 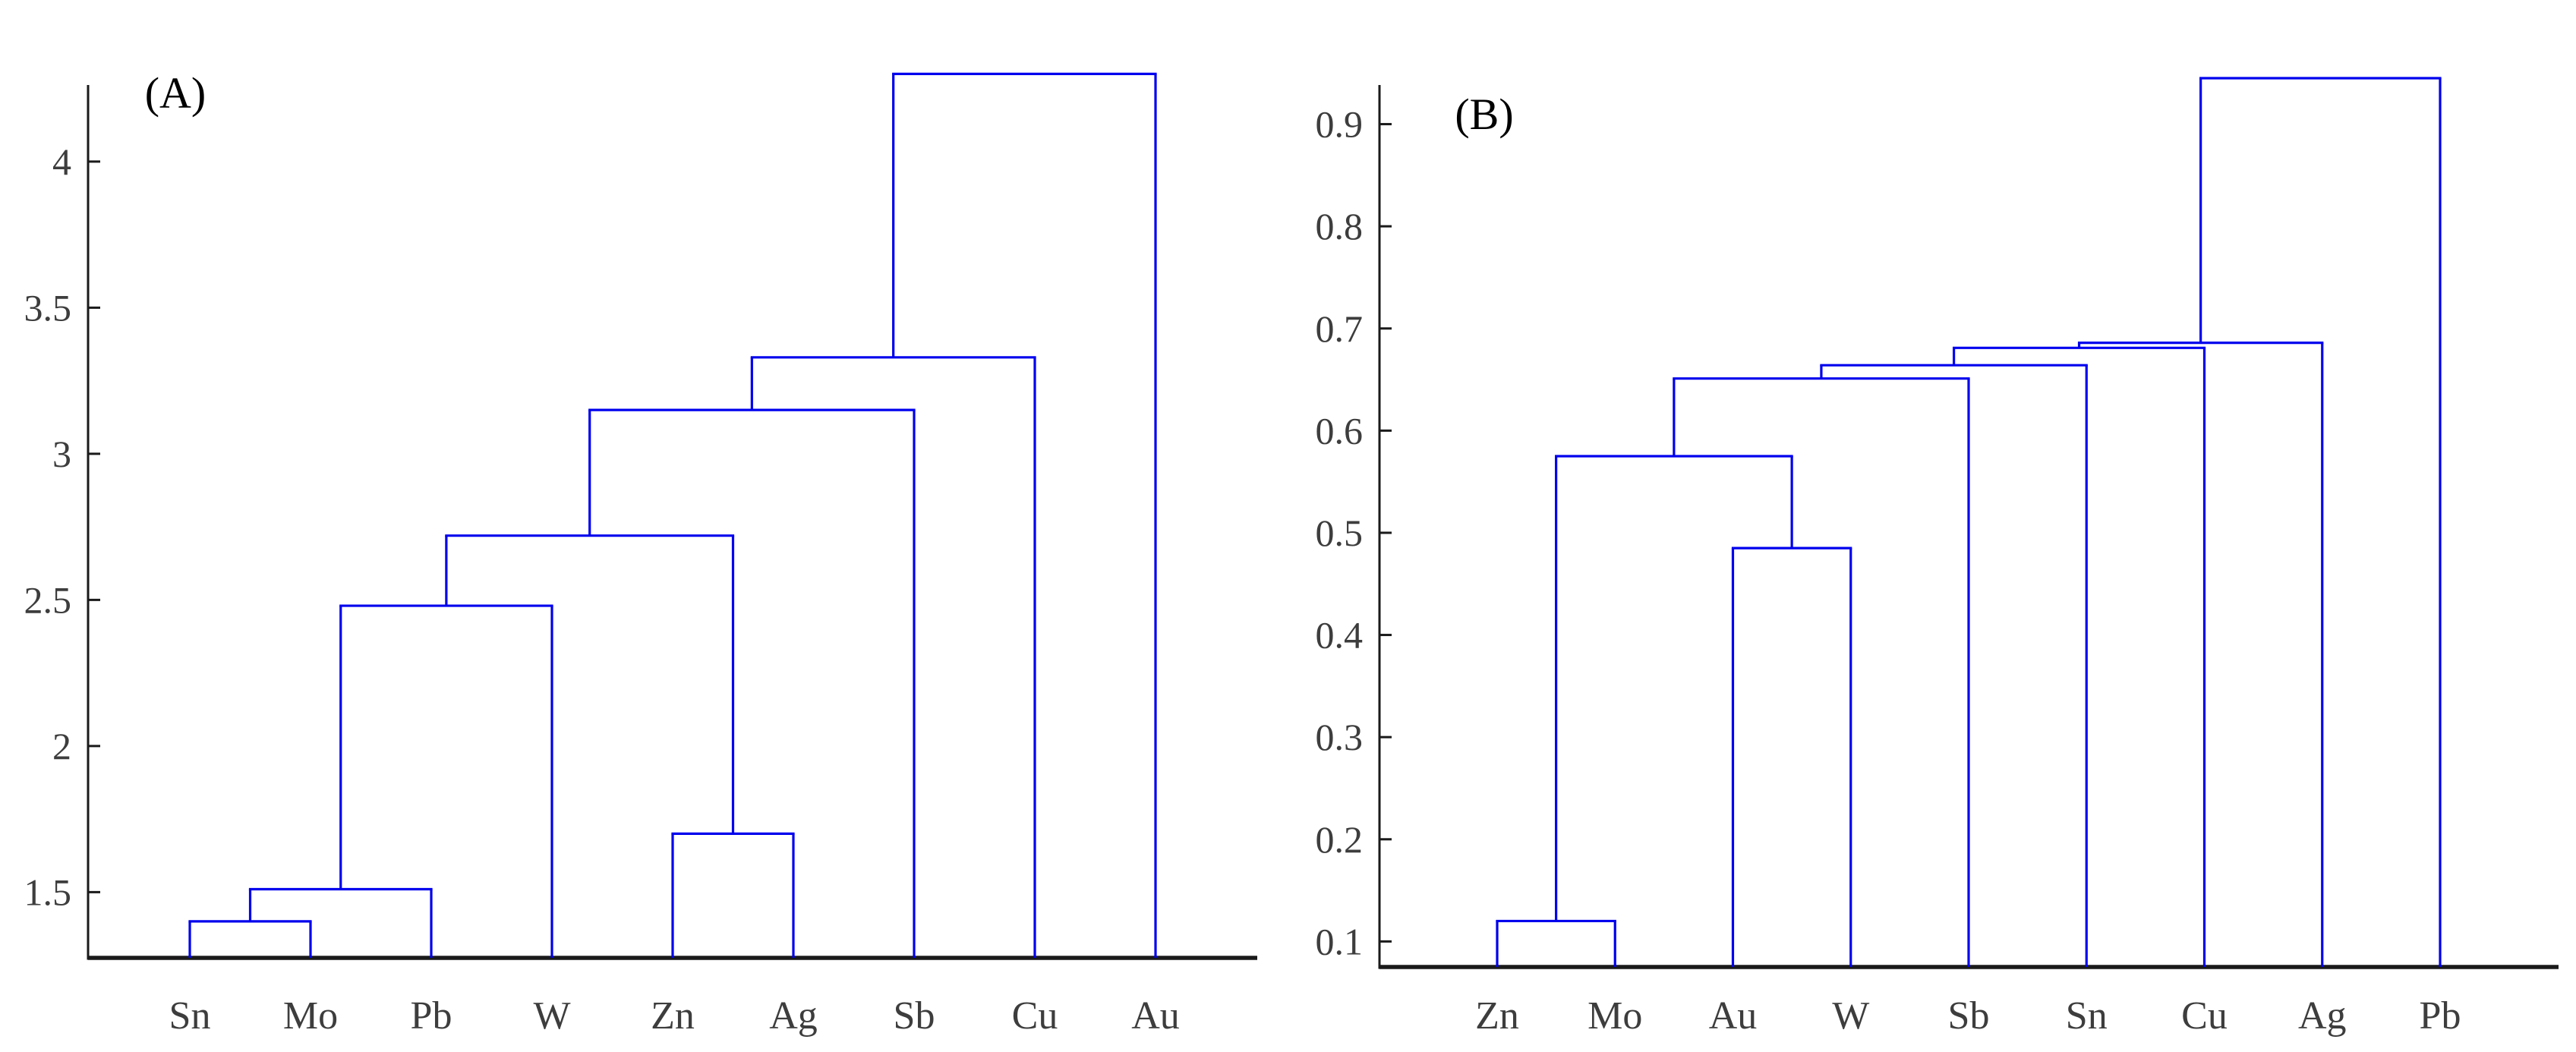 What do you see at coordinates (1340, 328) in the screenshot?
I see `y-tick-label: 0.7` at bounding box center [1340, 328].